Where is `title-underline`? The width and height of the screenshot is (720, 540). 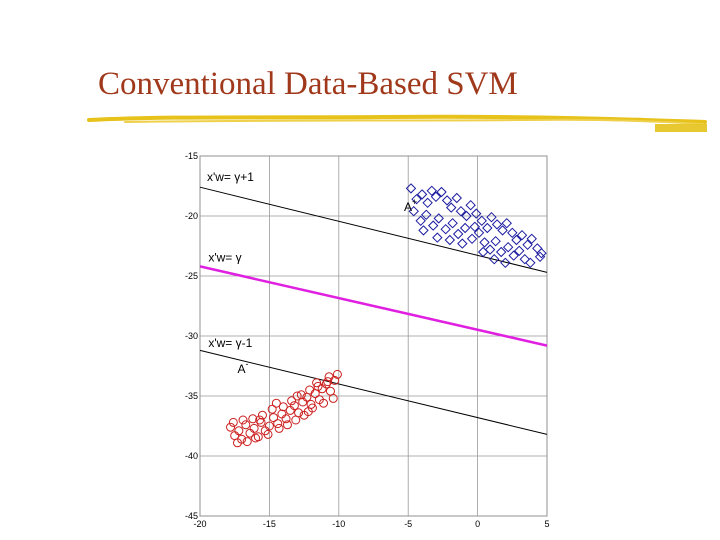 title-underline is located at coordinates (397, 123).